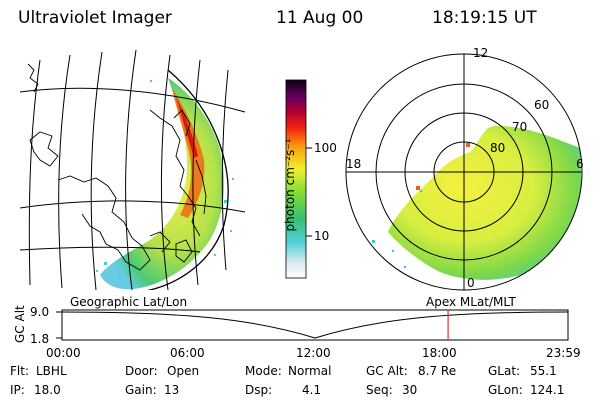 The width and height of the screenshot is (600, 400). I want to click on apex-projection-label: Apex MLat/MLT, so click(471, 302).